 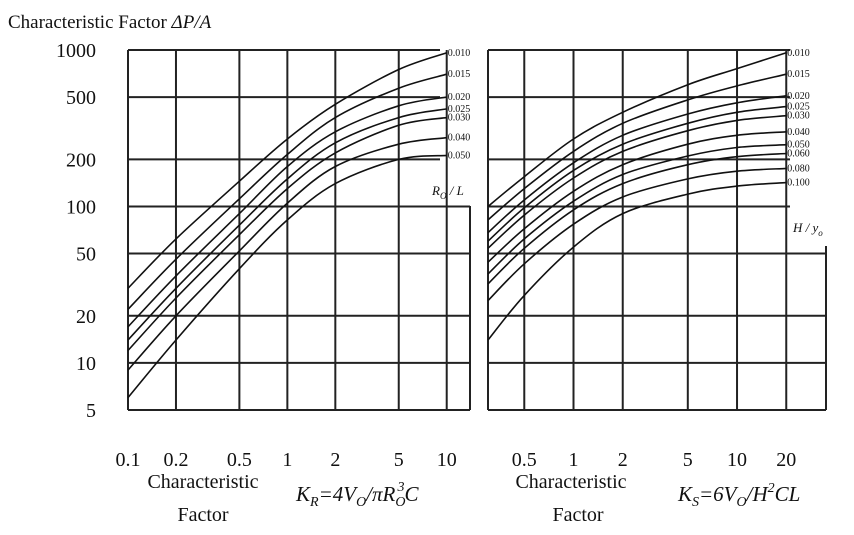 What do you see at coordinates (637, 197) in the screenshot?
I see `series-line-0.040` at bounding box center [637, 197].